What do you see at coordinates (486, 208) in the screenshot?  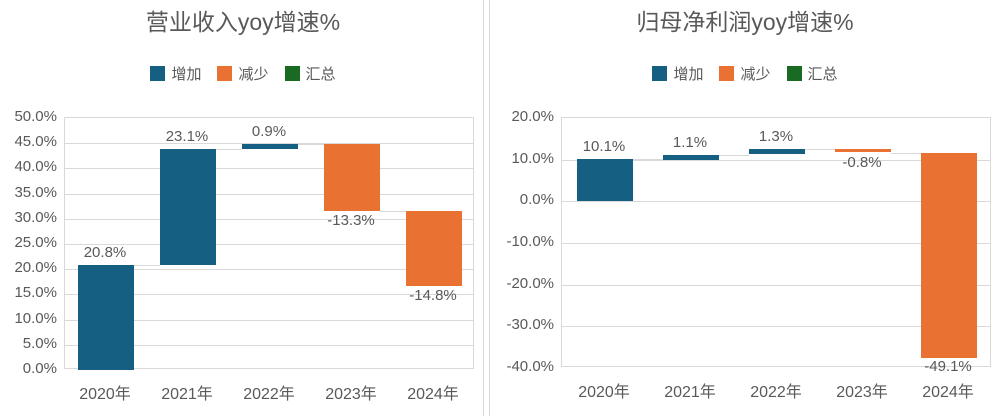 I see `panel-divider` at bounding box center [486, 208].